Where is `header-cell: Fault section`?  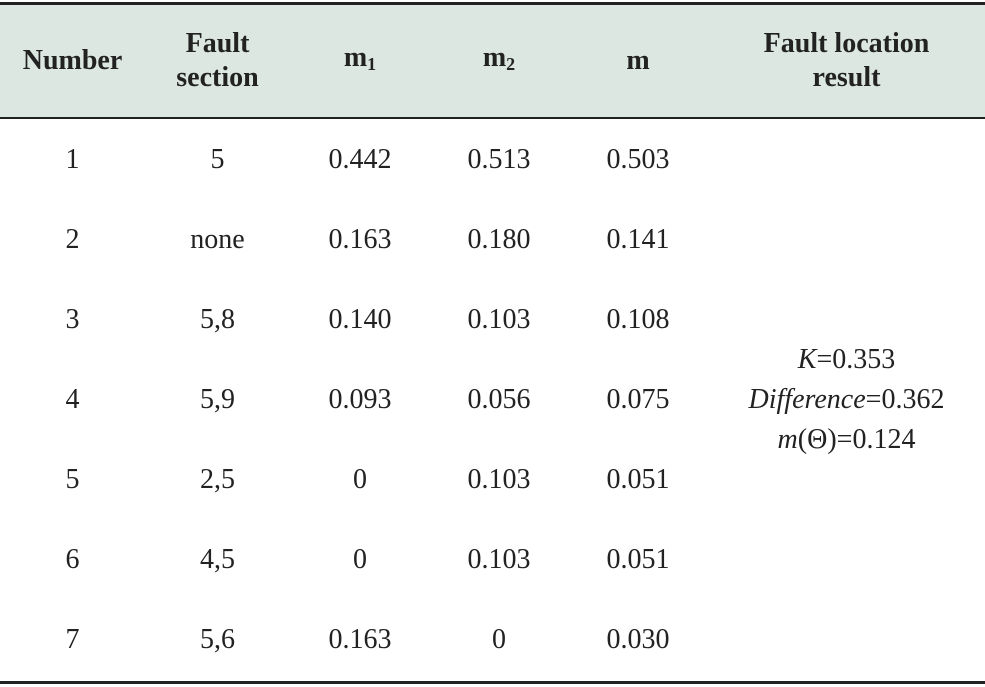 header-cell: Fault section is located at coordinates (217, 61).